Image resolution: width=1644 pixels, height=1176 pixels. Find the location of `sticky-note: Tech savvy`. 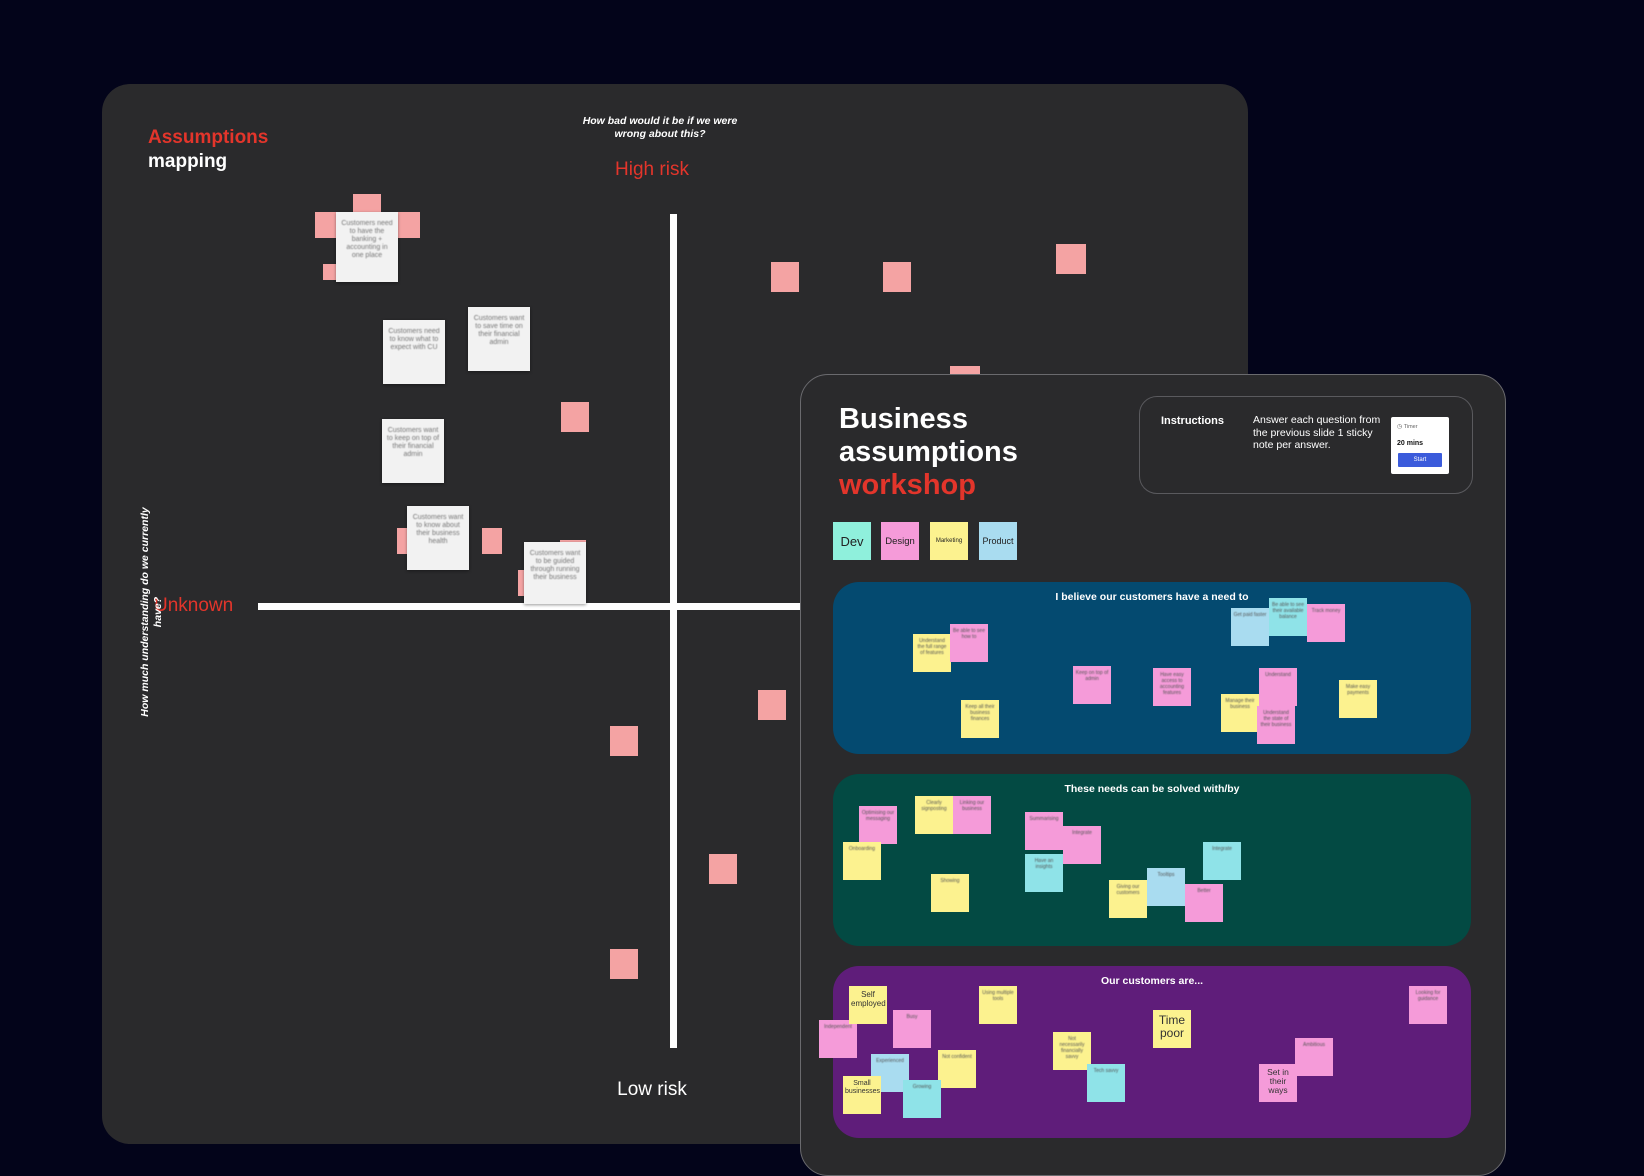

sticky-note: Tech savvy is located at coordinates (1106, 1083).